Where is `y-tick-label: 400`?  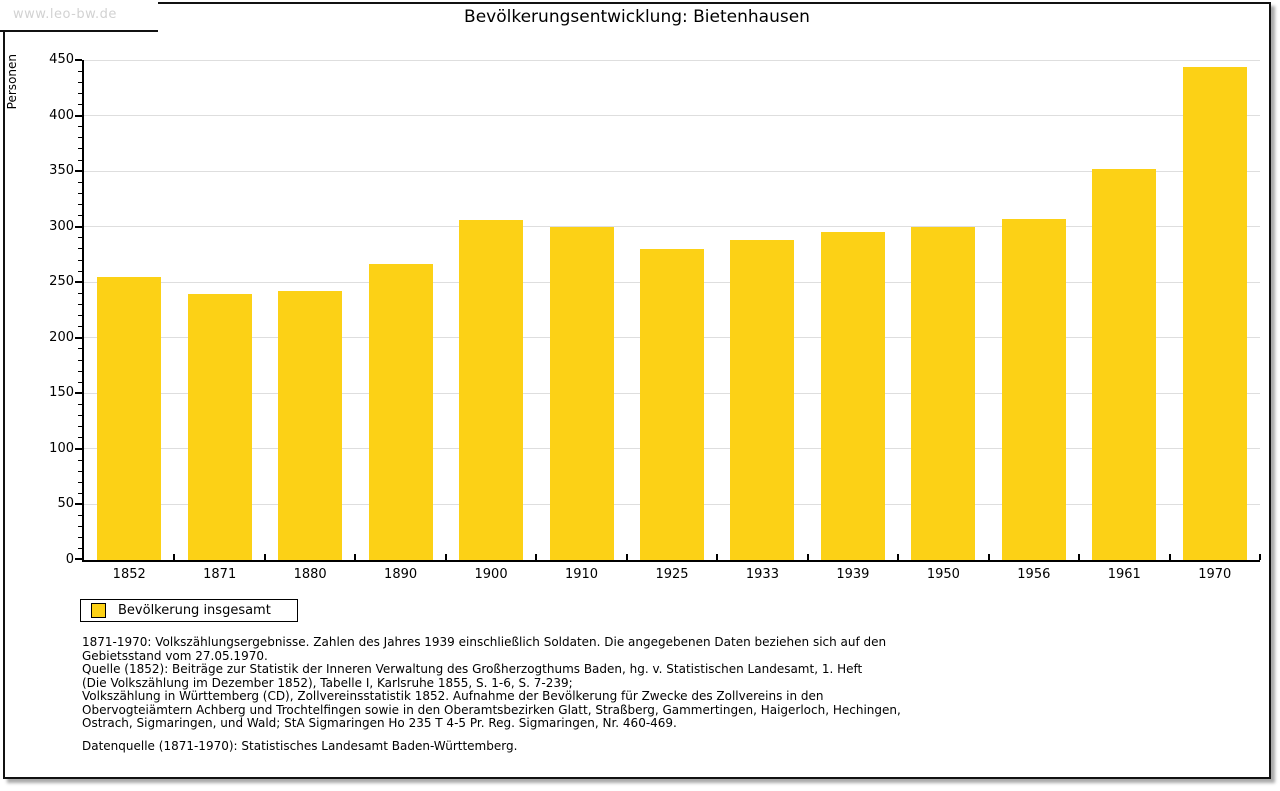 y-tick-label: 400 is located at coordinates (61, 115).